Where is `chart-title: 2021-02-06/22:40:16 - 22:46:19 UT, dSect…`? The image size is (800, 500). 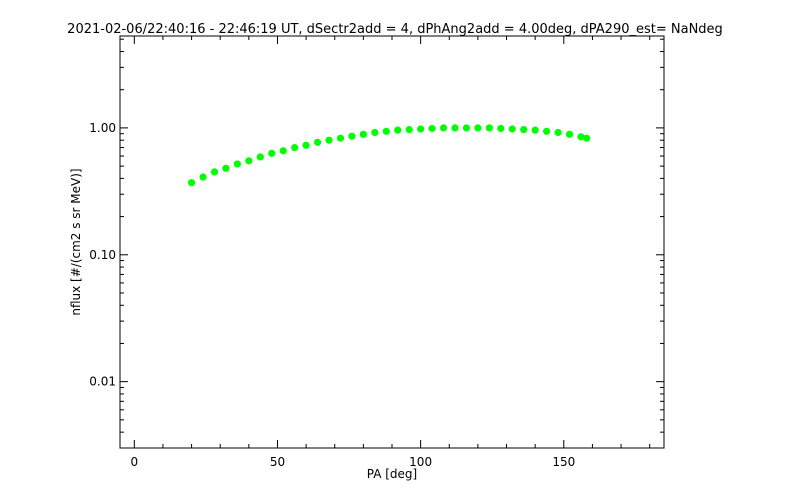
chart-title: 2021-02-06/22:40:16 - 22:46:19 UT, dSect… is located at coordinates (395, 29).